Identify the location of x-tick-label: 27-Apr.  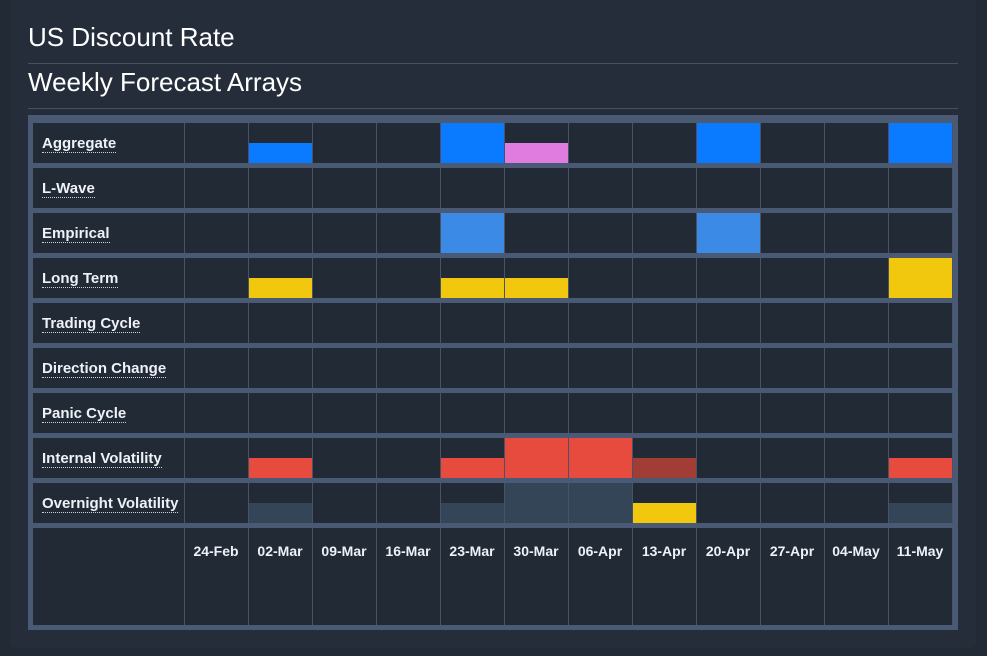
(792, 551).